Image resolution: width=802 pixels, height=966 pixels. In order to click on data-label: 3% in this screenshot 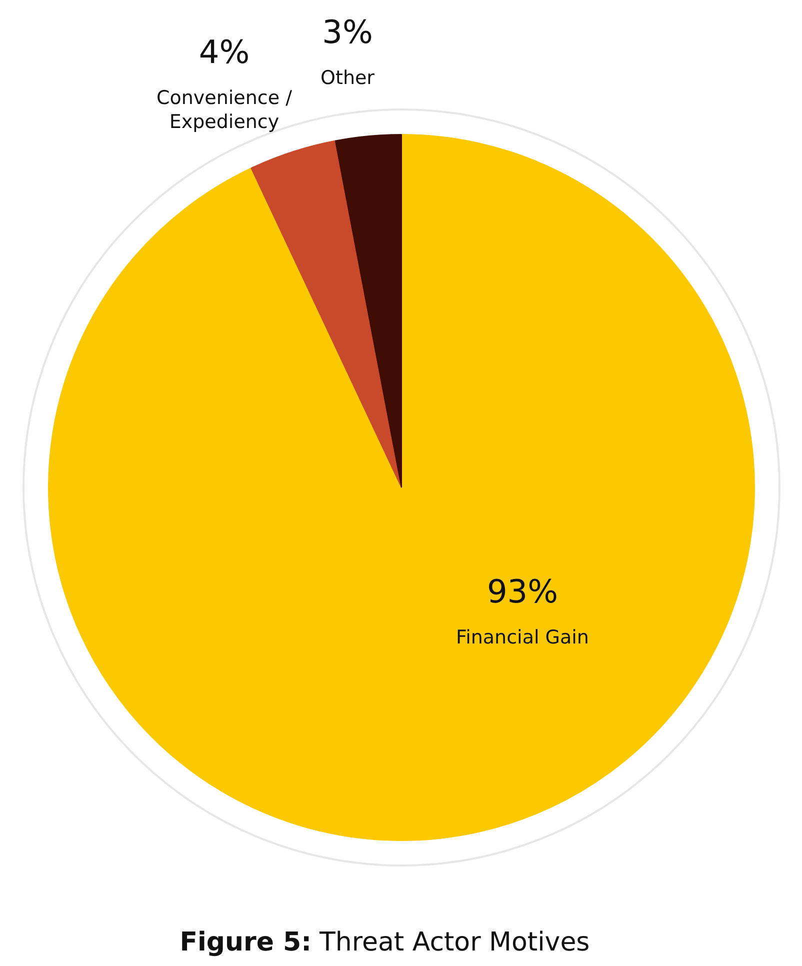, I will do `click(347, 32)`.